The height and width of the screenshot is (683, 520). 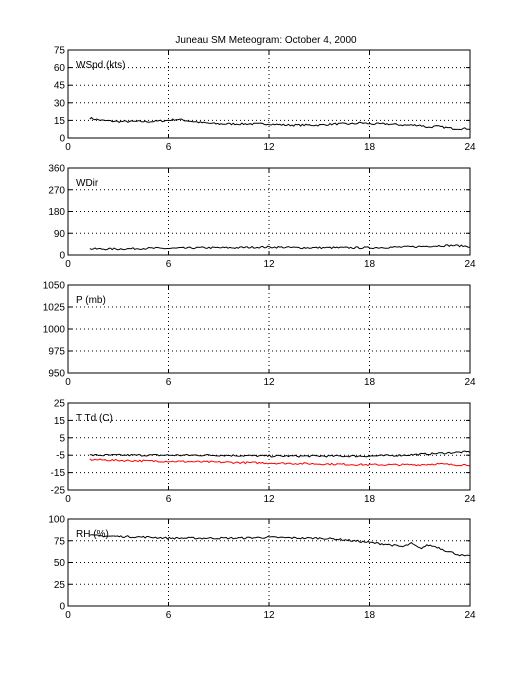 What do you see at coordinates (56, 352) in the screenshot?
I see `y-tick-label: 975` at bounding box center [56, 352].